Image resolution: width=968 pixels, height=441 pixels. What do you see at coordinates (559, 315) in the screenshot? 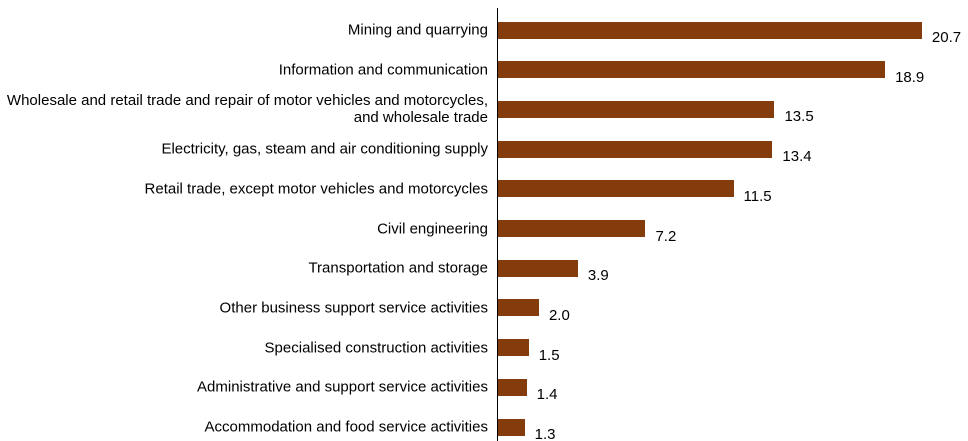
I see `data-label: 2.0` at bounding box center [559, 315].